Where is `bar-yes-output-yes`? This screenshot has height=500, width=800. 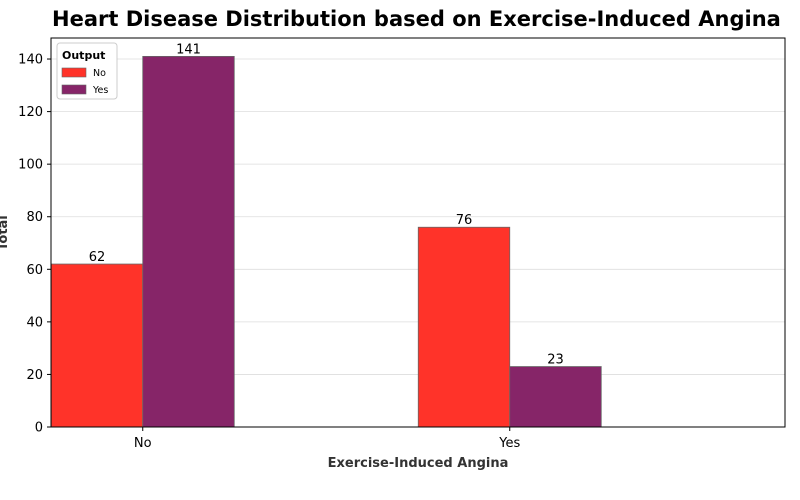
bar-yes-output-yes is located at coordinates (555, 397).